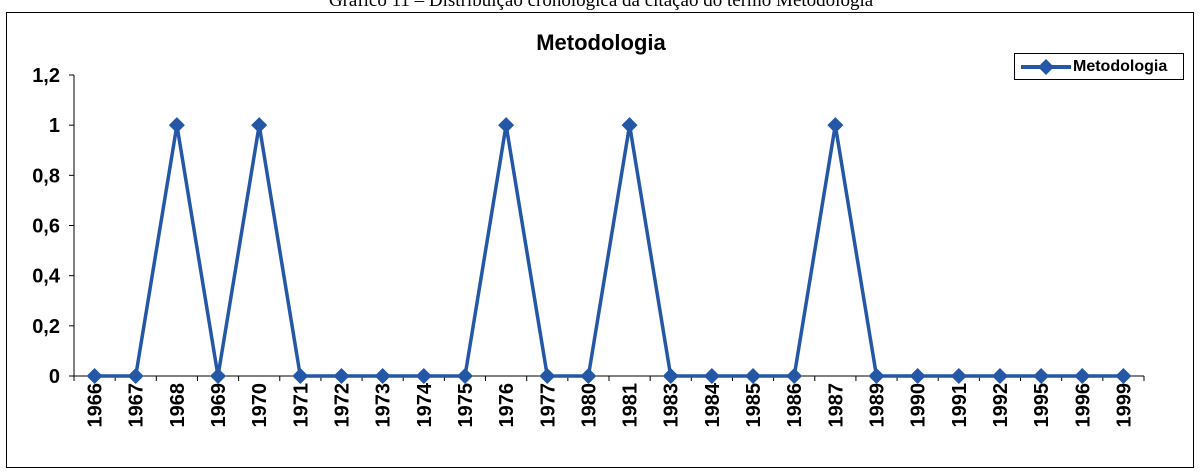  I want to click on x-tick-label: 1977, so click(548, 405).